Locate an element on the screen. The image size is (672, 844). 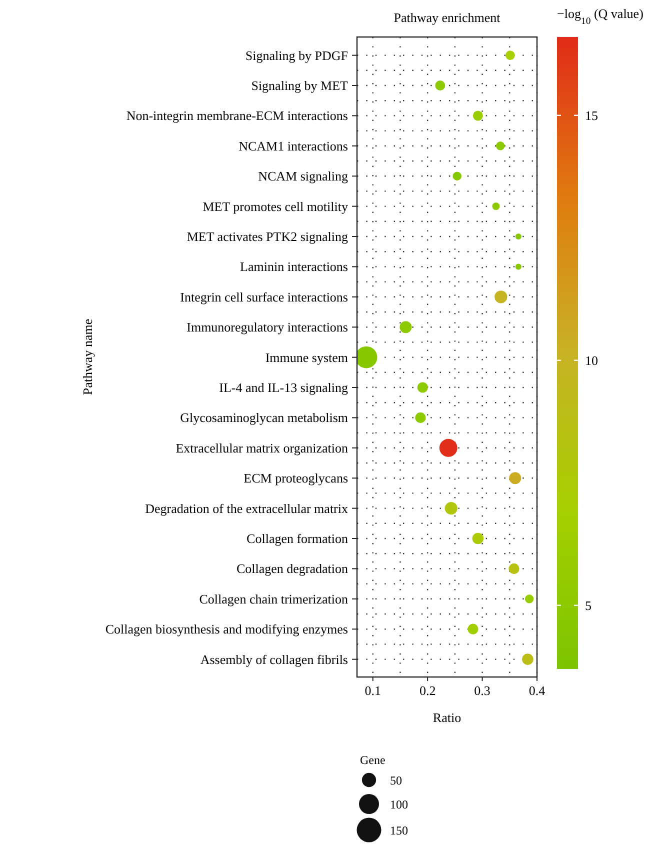
y-tick-label: MET activates PTK2 signaling is located at coordinates (267, 236).